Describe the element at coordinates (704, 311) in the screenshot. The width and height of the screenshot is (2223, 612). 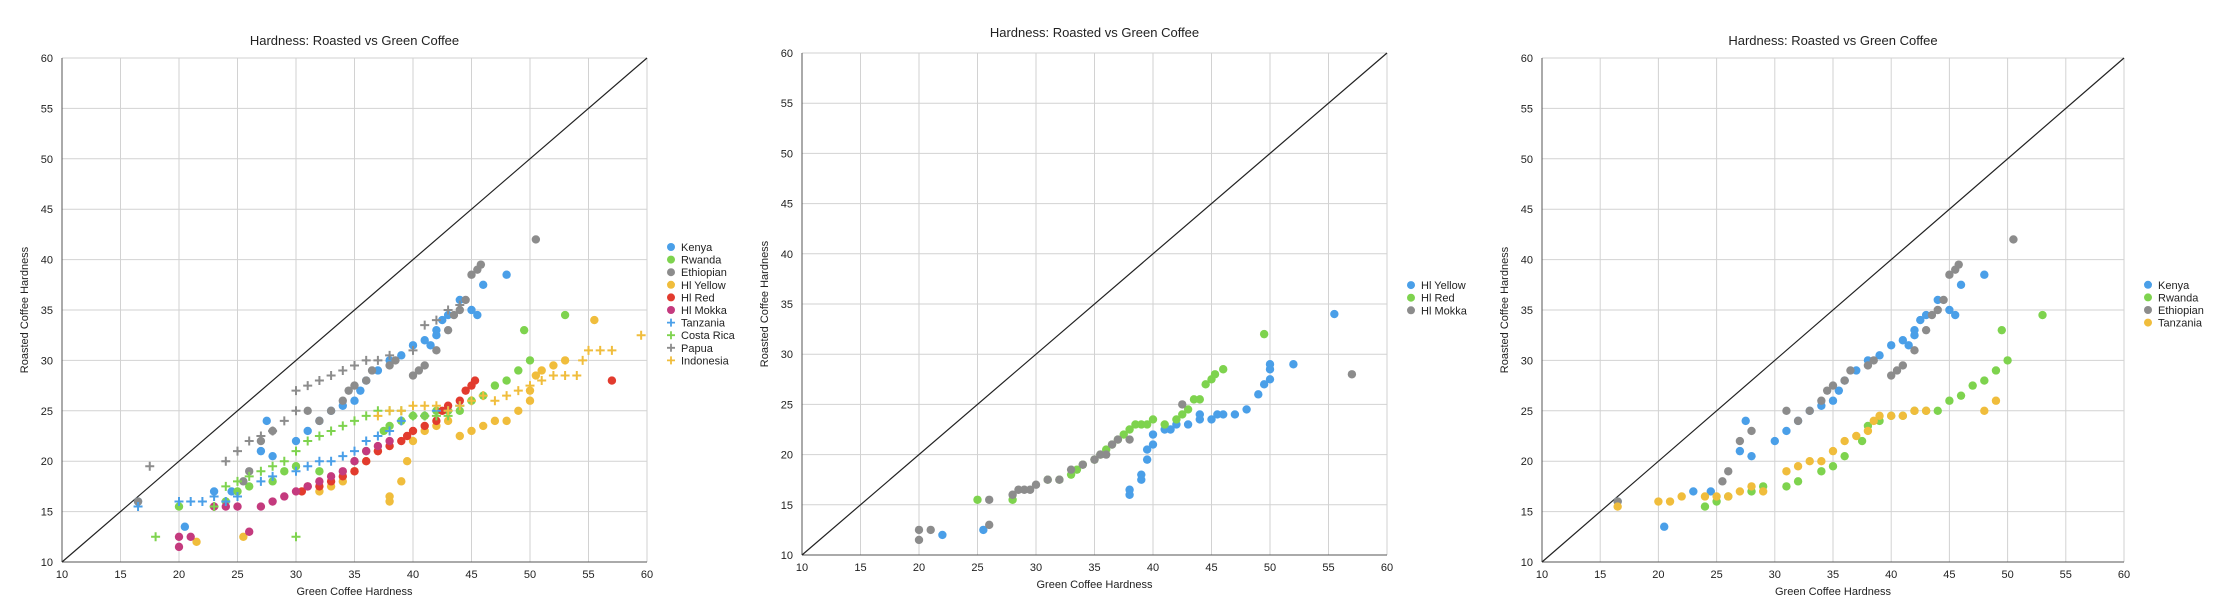
I see `legend-label: Hl Mokka` at that location.